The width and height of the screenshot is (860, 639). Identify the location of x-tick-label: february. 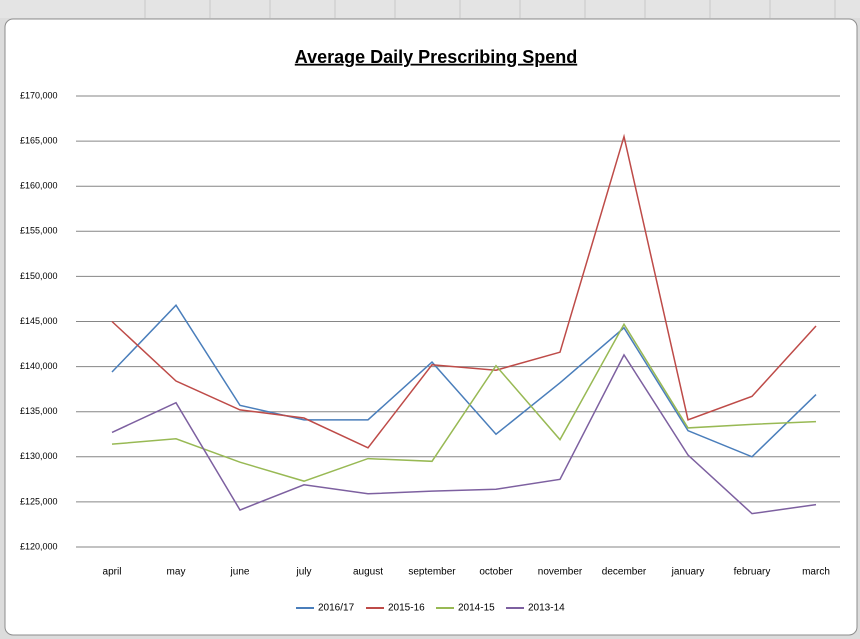
(752, 572).